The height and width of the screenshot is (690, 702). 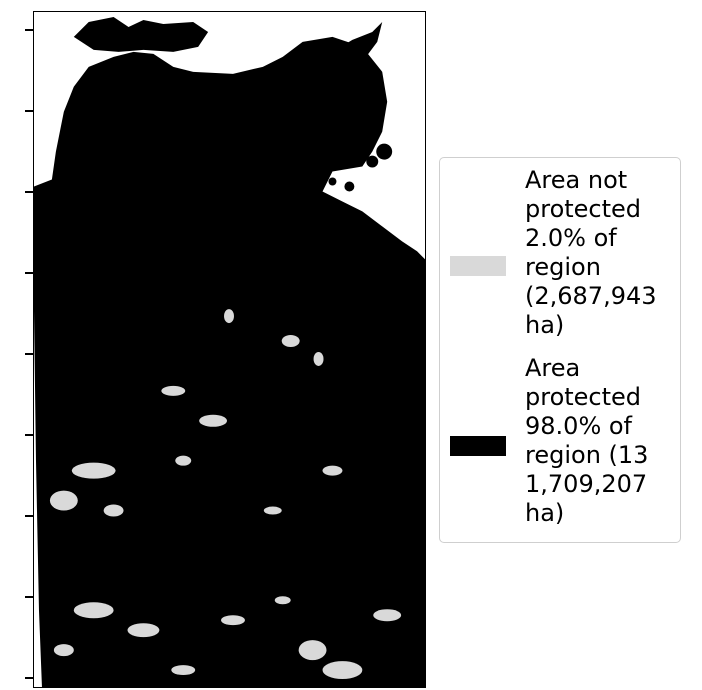 I want to click on northern-island-shape, so click(x=141, y=34).